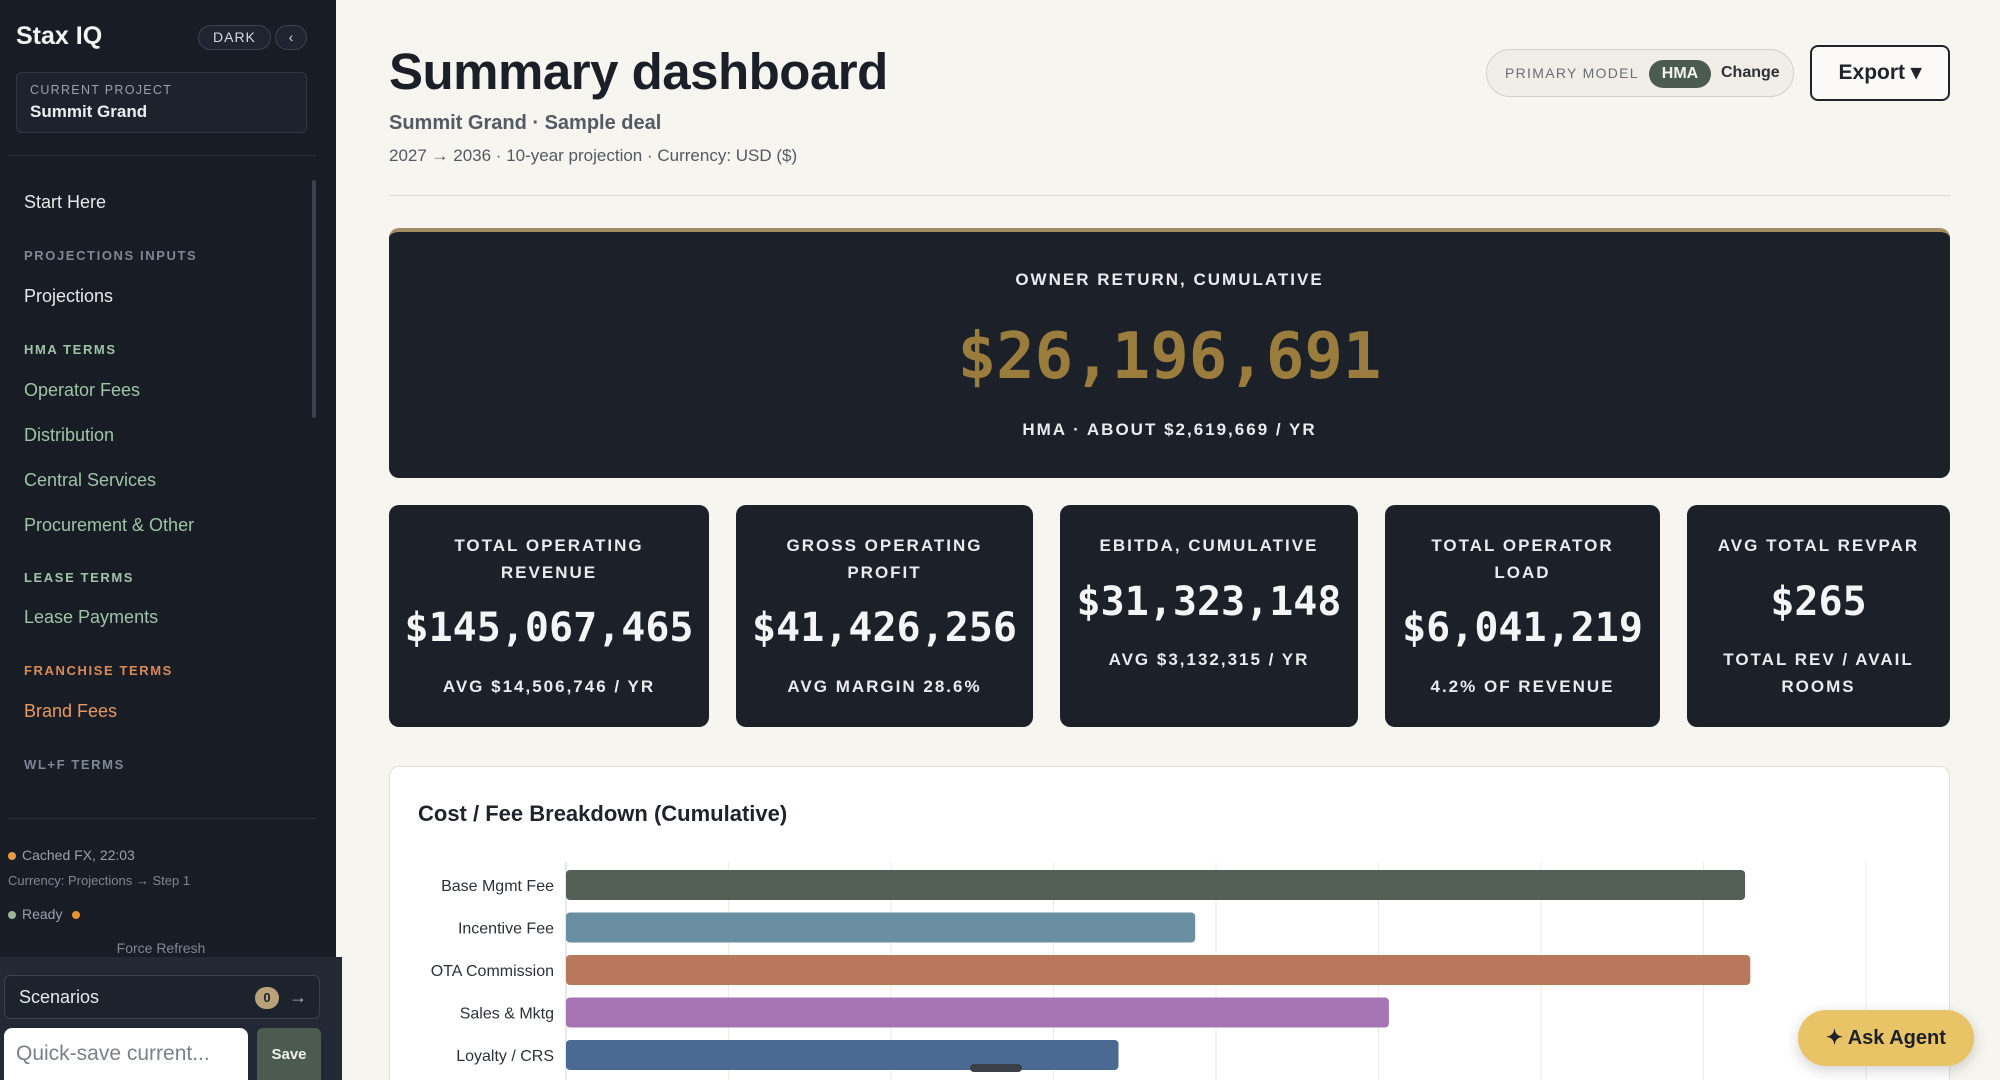 The height and width of the screenshot is (1080, 2000). I want to click on kpi-footer: AVG $14,506,746 / YR, so click(549, 686).